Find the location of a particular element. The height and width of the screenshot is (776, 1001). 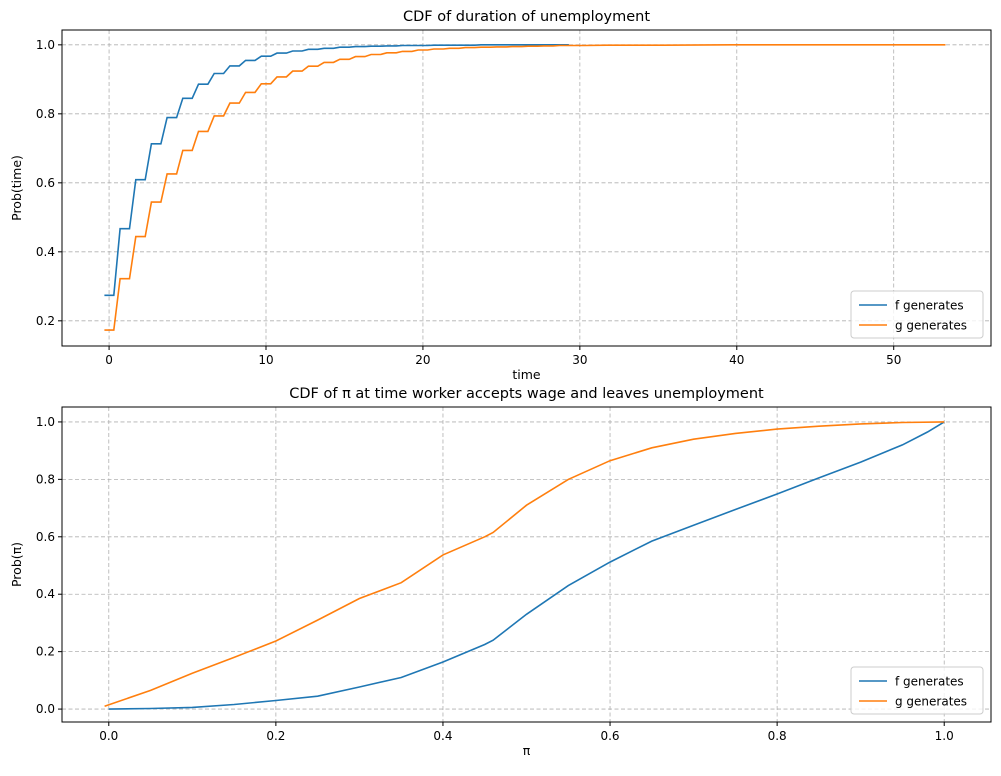

x-tick-label: 0.0 is located at coordinates (108, 736).